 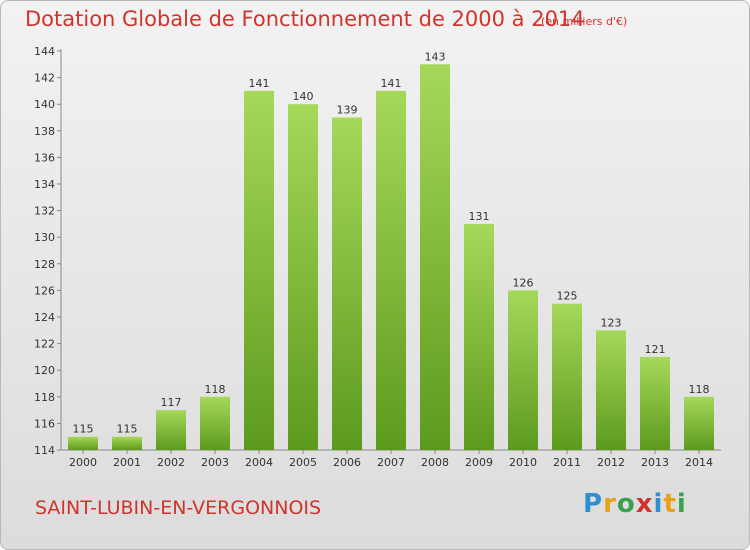 What do you see at coordinates (479, 462) in the screenshot?
I see `x-tick-label: 2009` at bounding box center [479, 462].